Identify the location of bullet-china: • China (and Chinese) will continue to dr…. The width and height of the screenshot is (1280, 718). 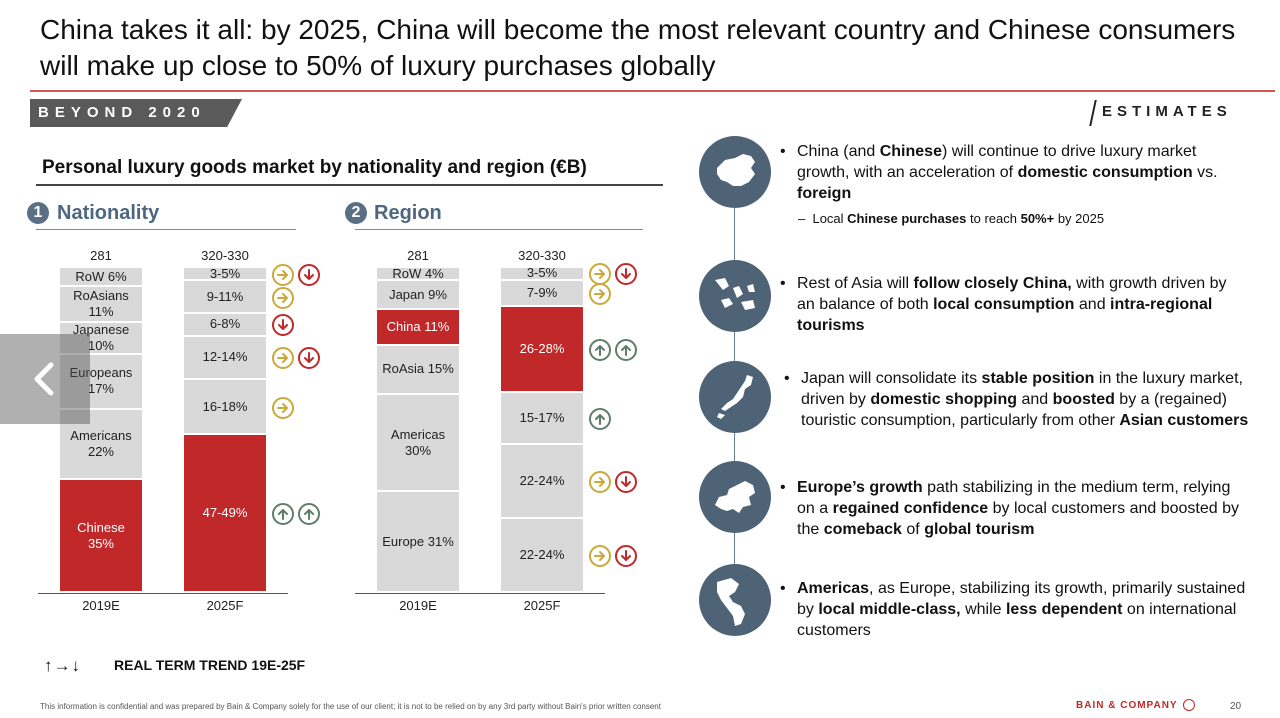
(999, 172).